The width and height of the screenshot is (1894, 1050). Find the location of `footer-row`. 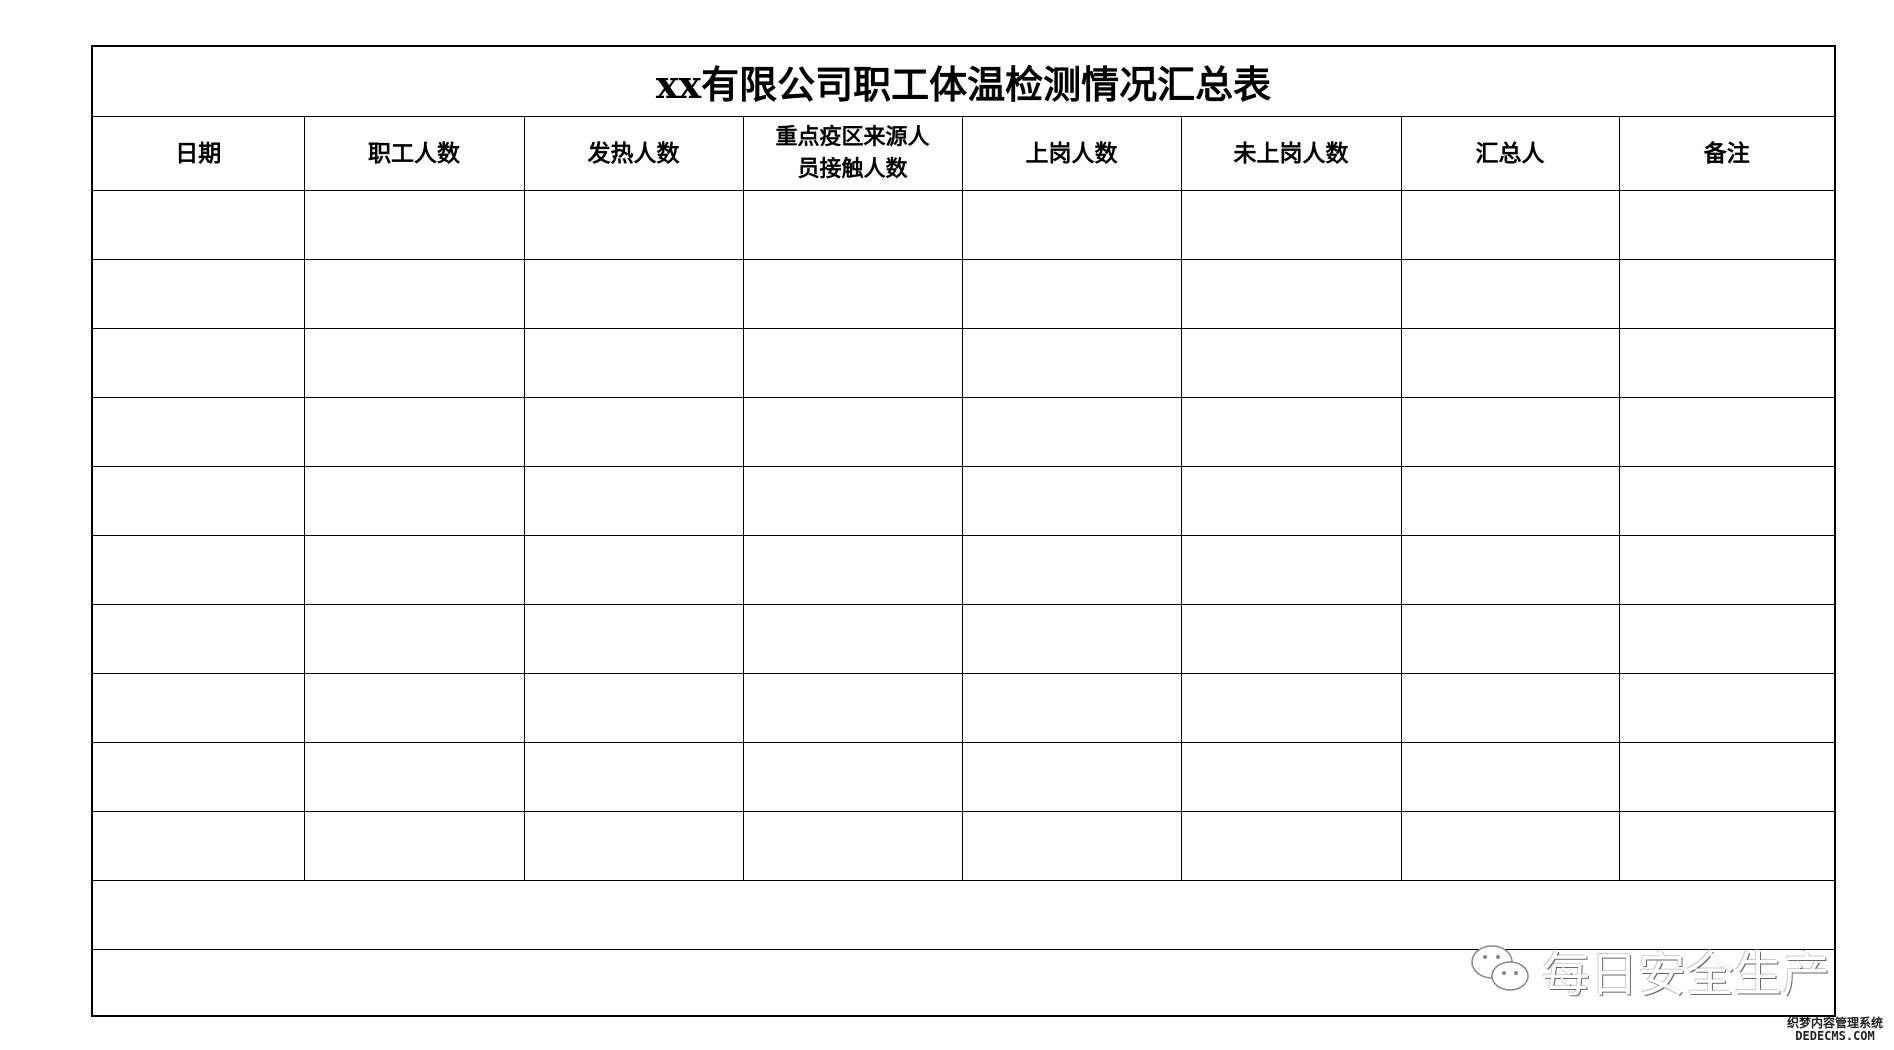

footer-row is located at coordinates (963, 983).